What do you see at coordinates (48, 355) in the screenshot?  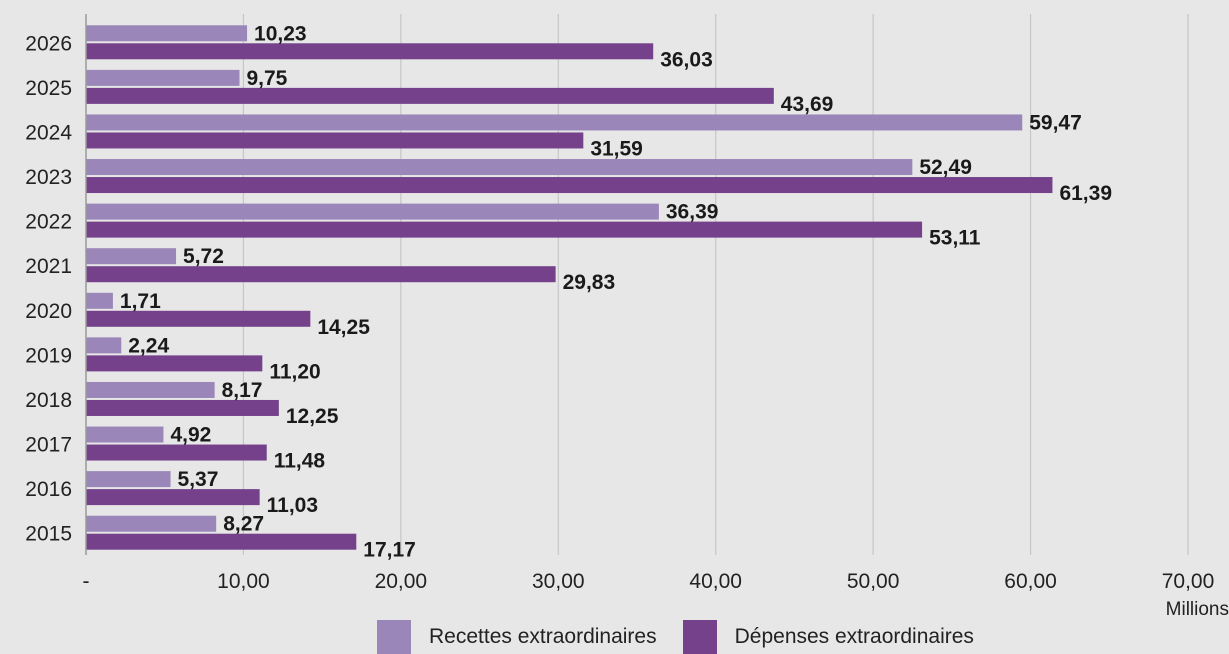 I see `category-label: 2019` at bounding box center [48, 355].